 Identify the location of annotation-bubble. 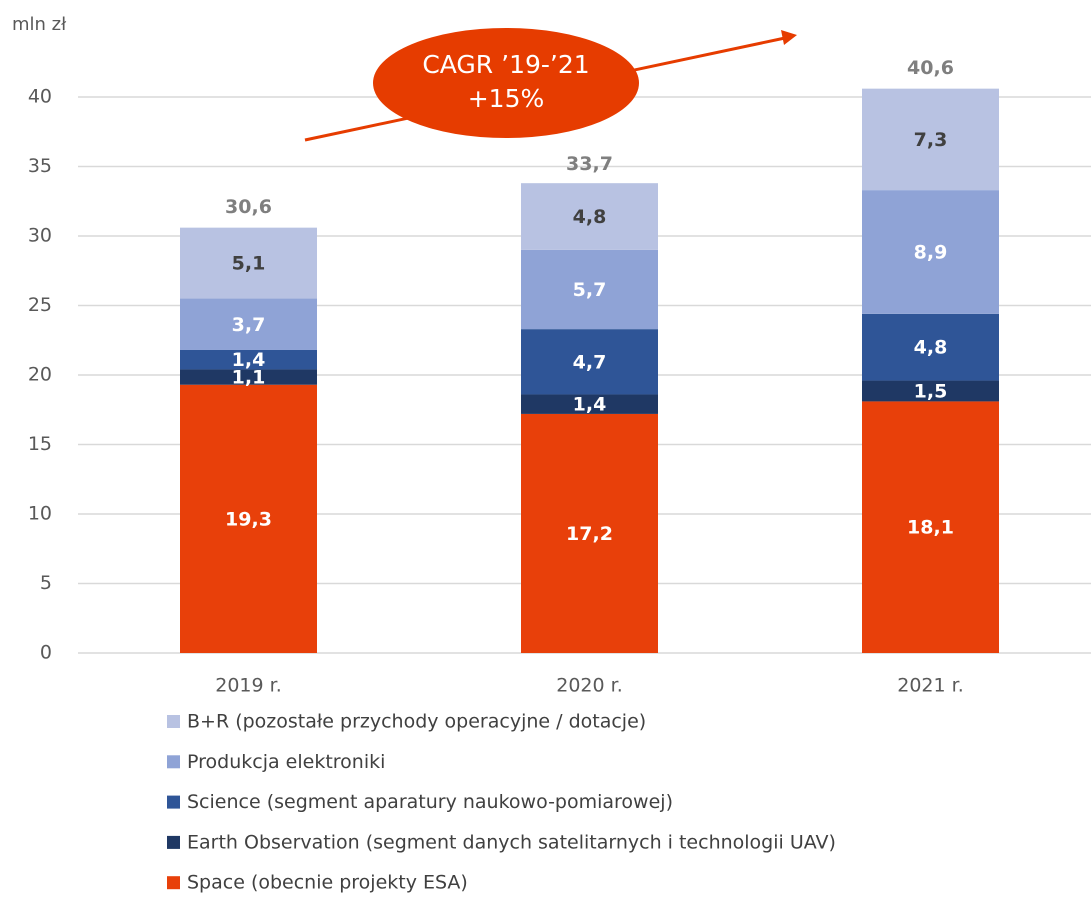
(506, 83).